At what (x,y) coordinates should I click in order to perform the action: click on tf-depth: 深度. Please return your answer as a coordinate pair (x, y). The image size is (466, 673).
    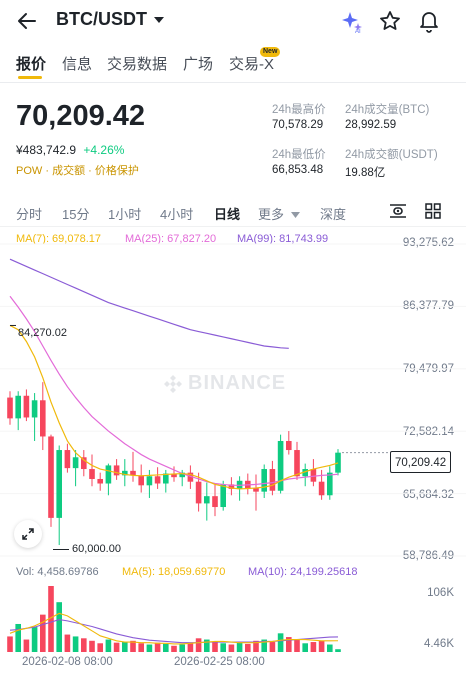
    Looking at the image, I should click on (333, 214).